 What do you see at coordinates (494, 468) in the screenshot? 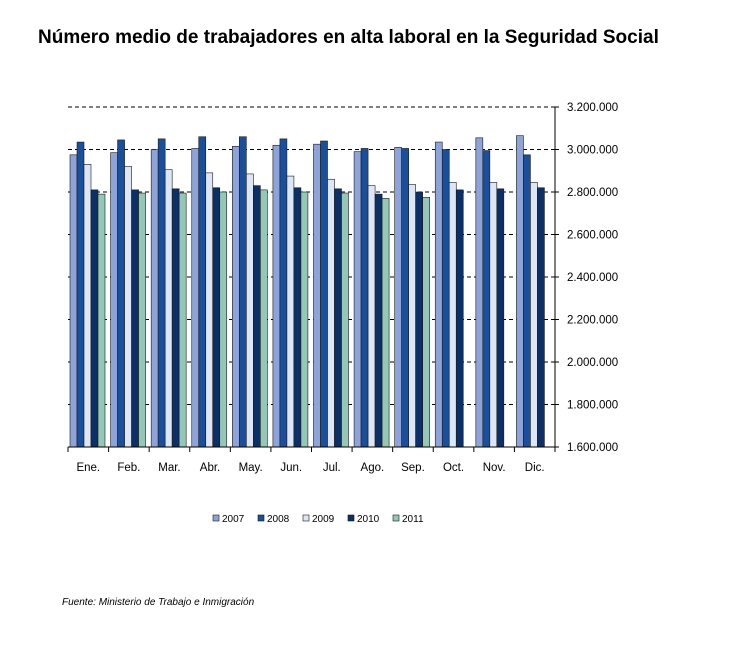
I see `x-tick-label: Nov.` at bounding box center [494, 468].